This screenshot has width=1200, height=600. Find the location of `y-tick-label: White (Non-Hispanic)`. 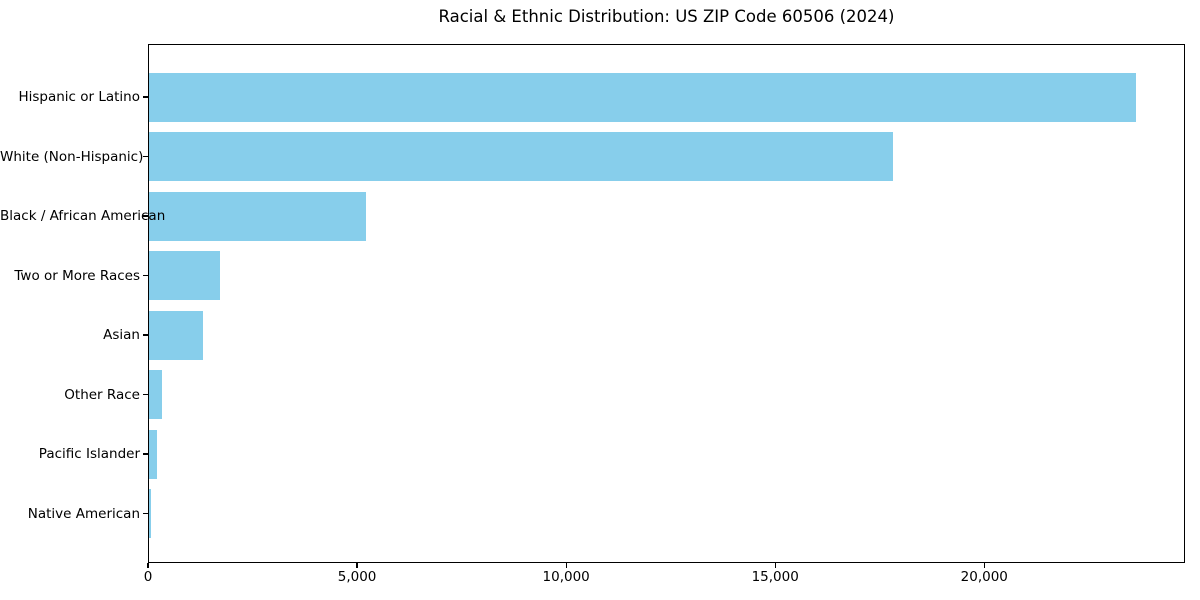

y-tick-label: White (Non-Hispanic) is located at coordinates (72, 156).